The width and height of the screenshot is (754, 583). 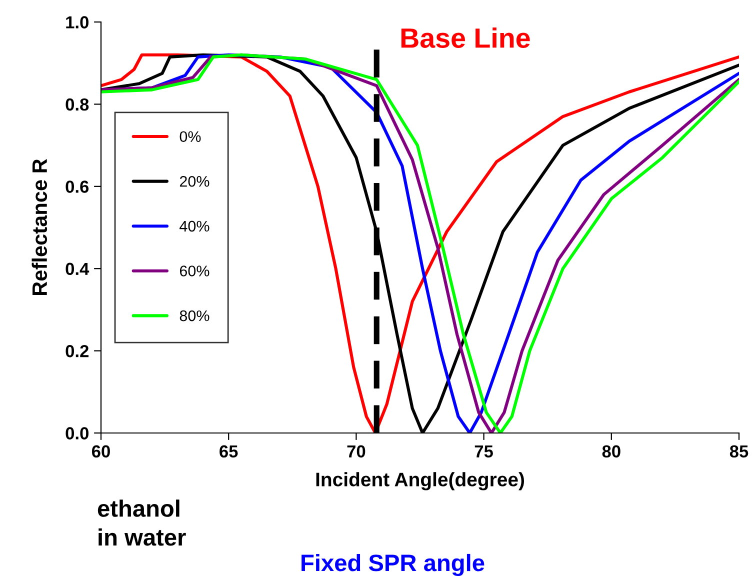 I want to click on x-tick-label: 85, so click(x=739, y=451).